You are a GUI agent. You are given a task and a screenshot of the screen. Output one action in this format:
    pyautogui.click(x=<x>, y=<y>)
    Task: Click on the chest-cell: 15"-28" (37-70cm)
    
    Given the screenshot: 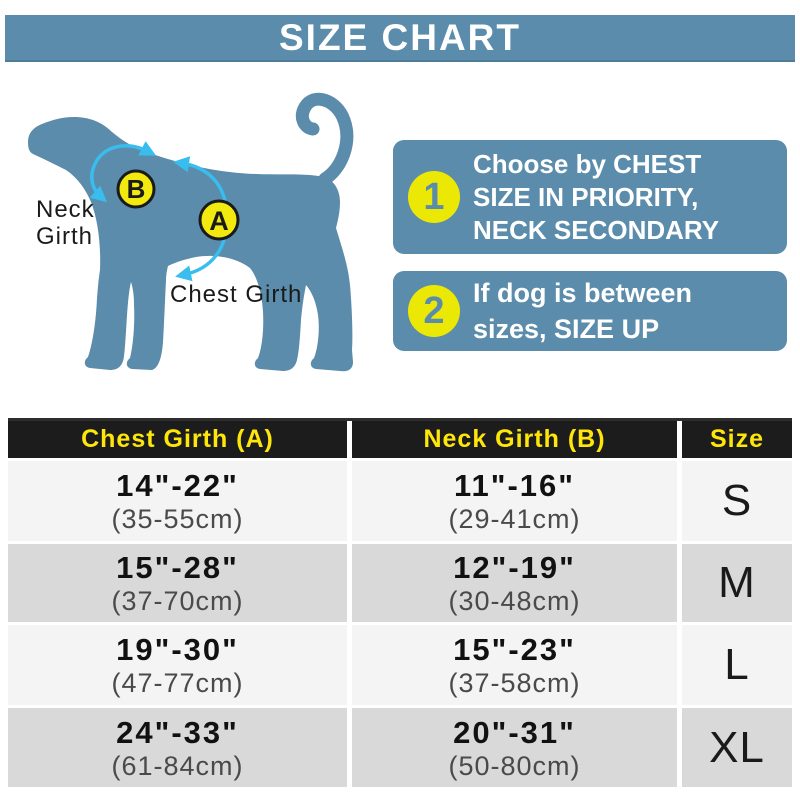 What is the action you would take?
    pyautogui.click(x=177, y=583)
    